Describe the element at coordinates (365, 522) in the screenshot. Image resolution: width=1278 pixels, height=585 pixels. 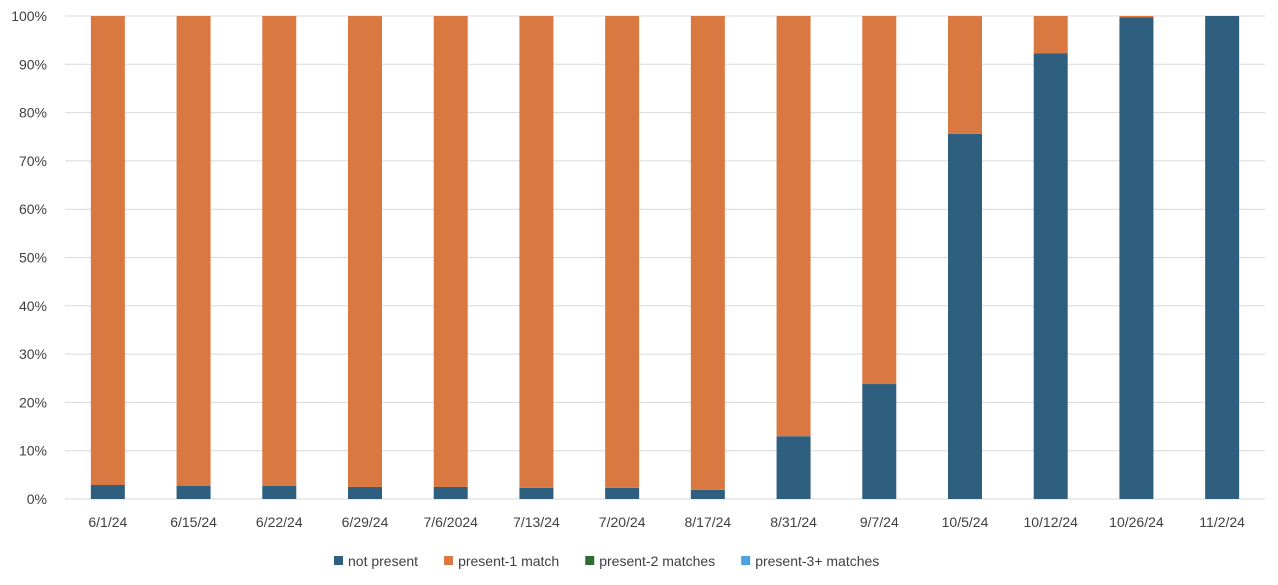
I see `x-tick-label: 6/29/24` at that location.